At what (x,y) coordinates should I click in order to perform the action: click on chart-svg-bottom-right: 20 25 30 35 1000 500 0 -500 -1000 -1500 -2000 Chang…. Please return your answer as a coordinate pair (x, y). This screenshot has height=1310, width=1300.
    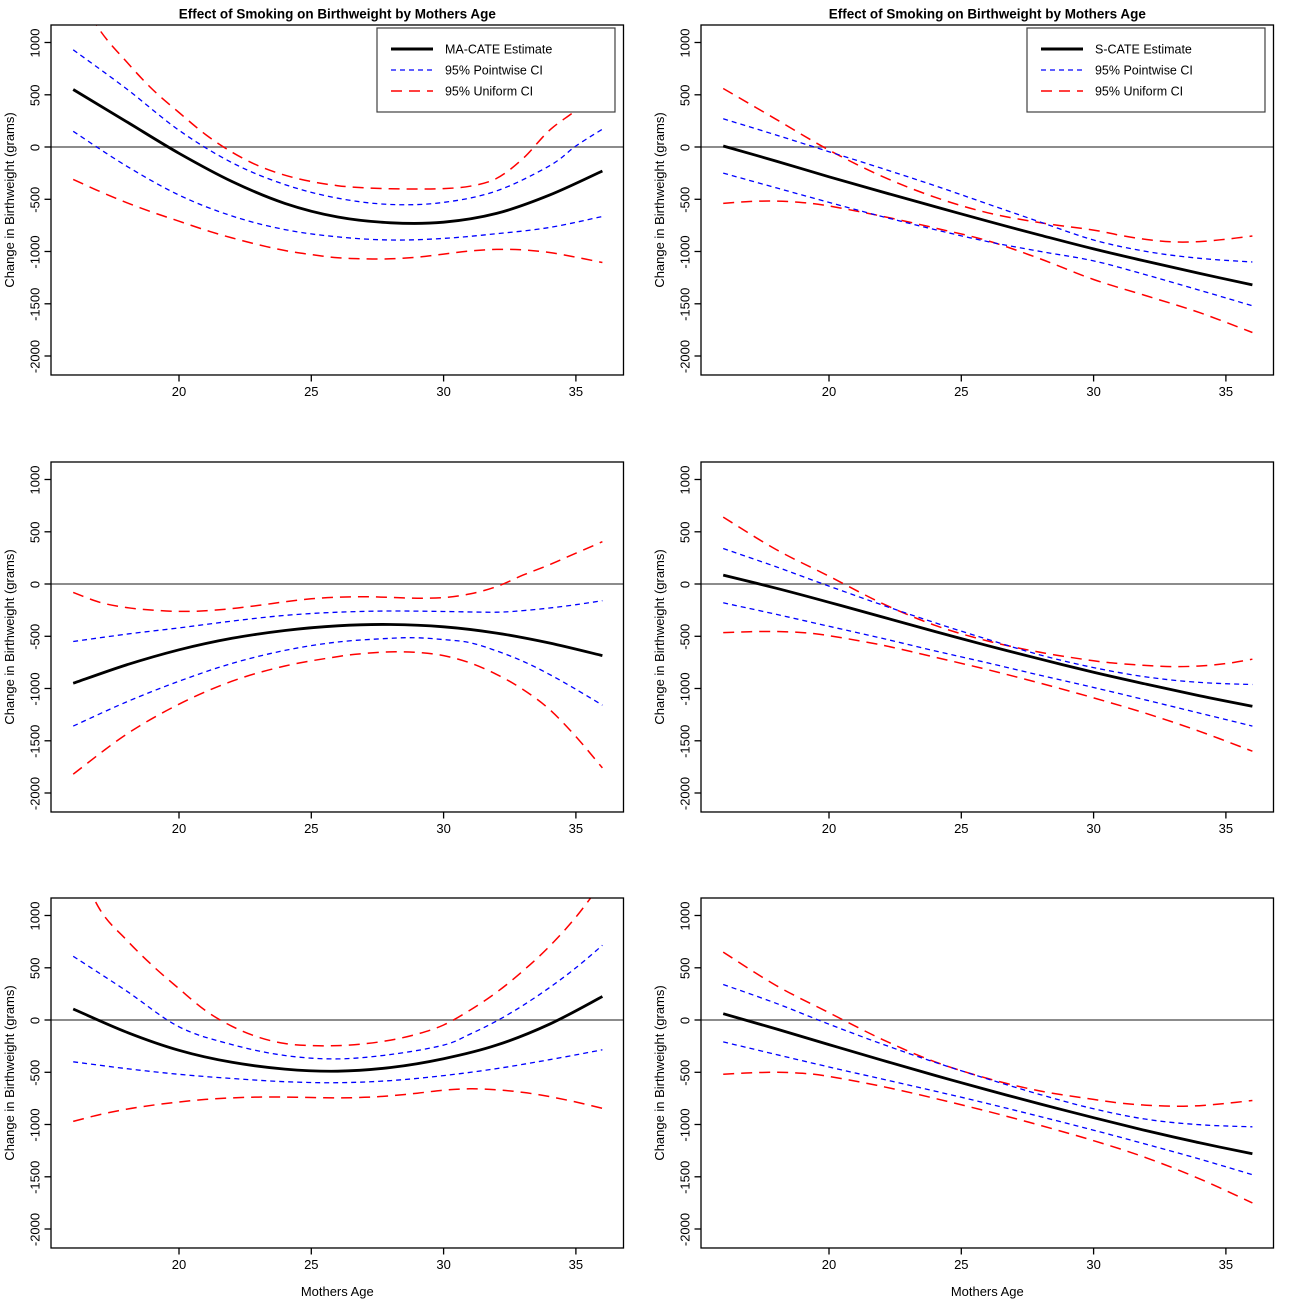
    Looking at the image, I should click on (963, 1098).